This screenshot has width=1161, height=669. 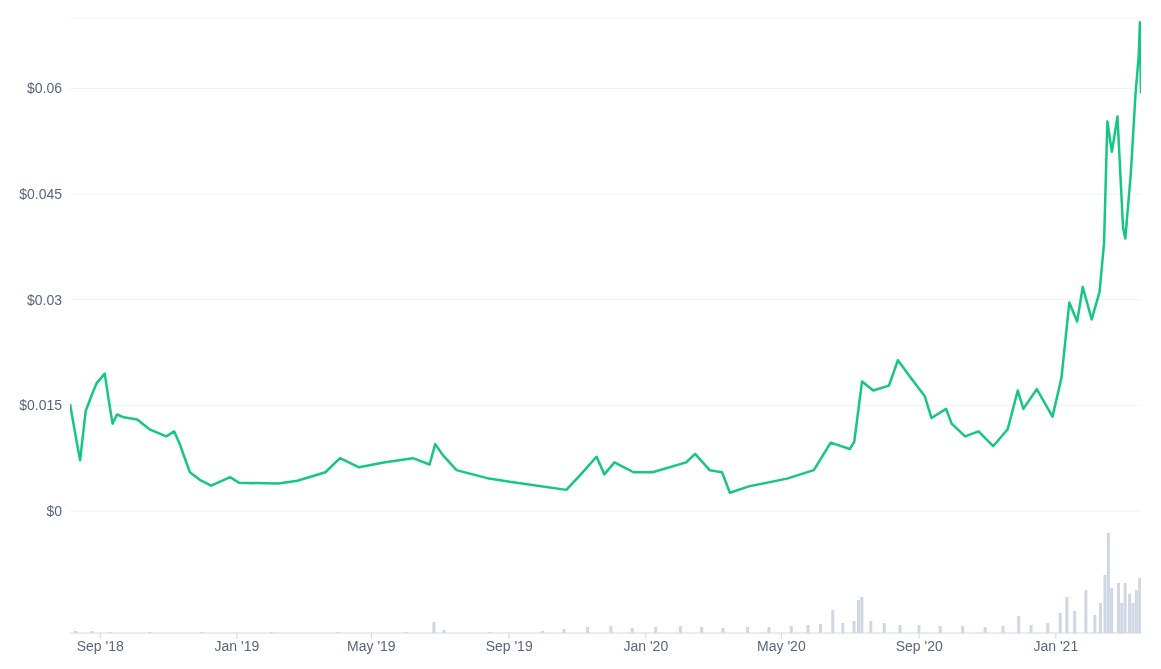 I want to click on x-tick-label: May '20, so click(x=781, y=645).